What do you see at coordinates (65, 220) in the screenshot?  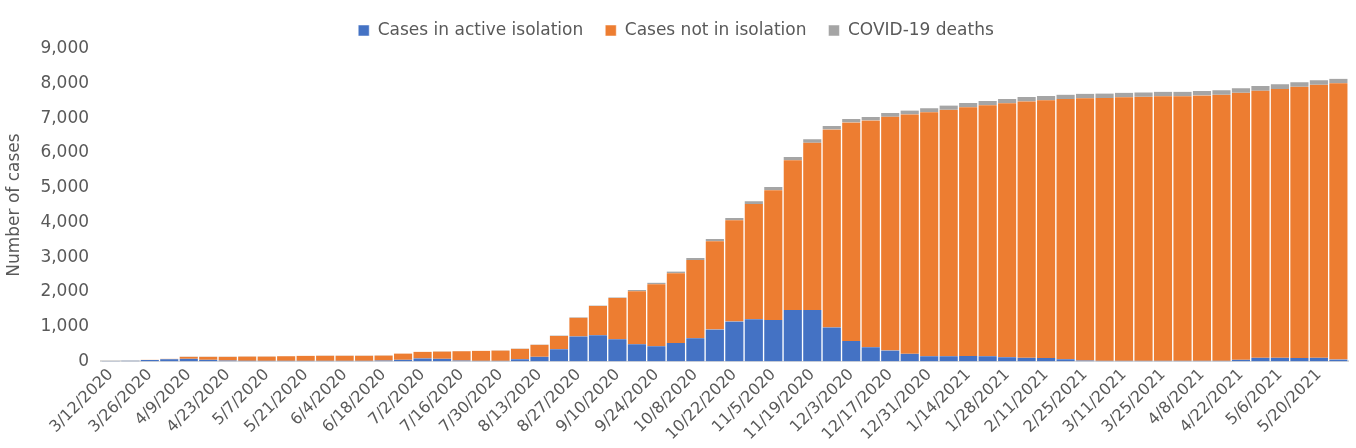 I see `y-tick-label: 4,000` at bounding box center [65, 220].